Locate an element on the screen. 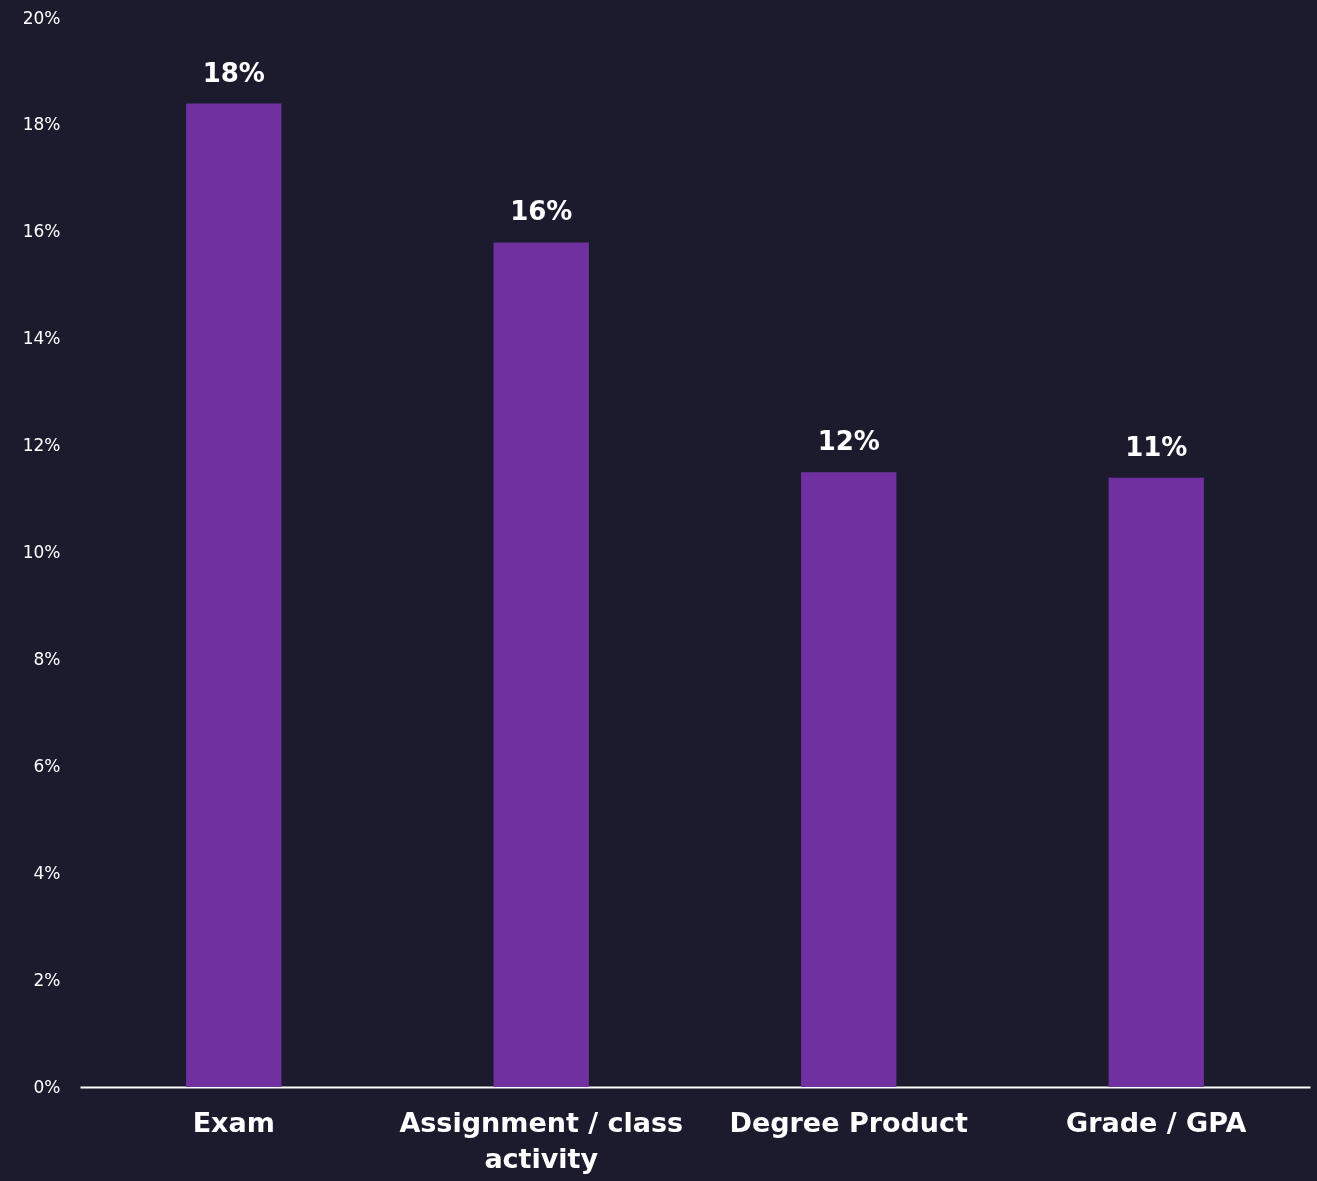 Image resolution: width=1317 pixels, height=1181 pixels. y-tick-label: 6% is located at coordinates (47, 765).